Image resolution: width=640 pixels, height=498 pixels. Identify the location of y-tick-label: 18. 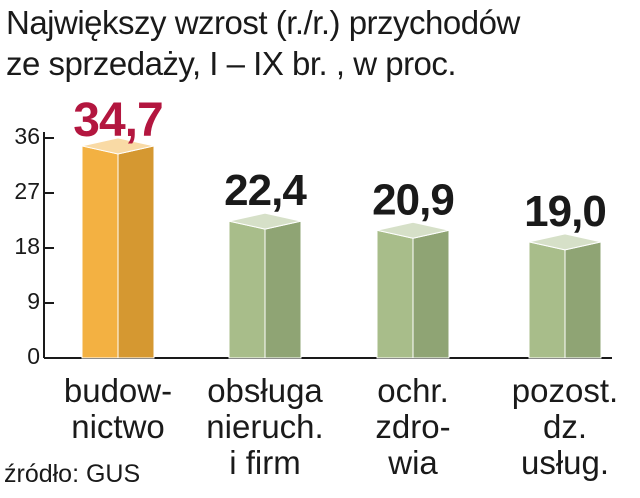
(27, 246).